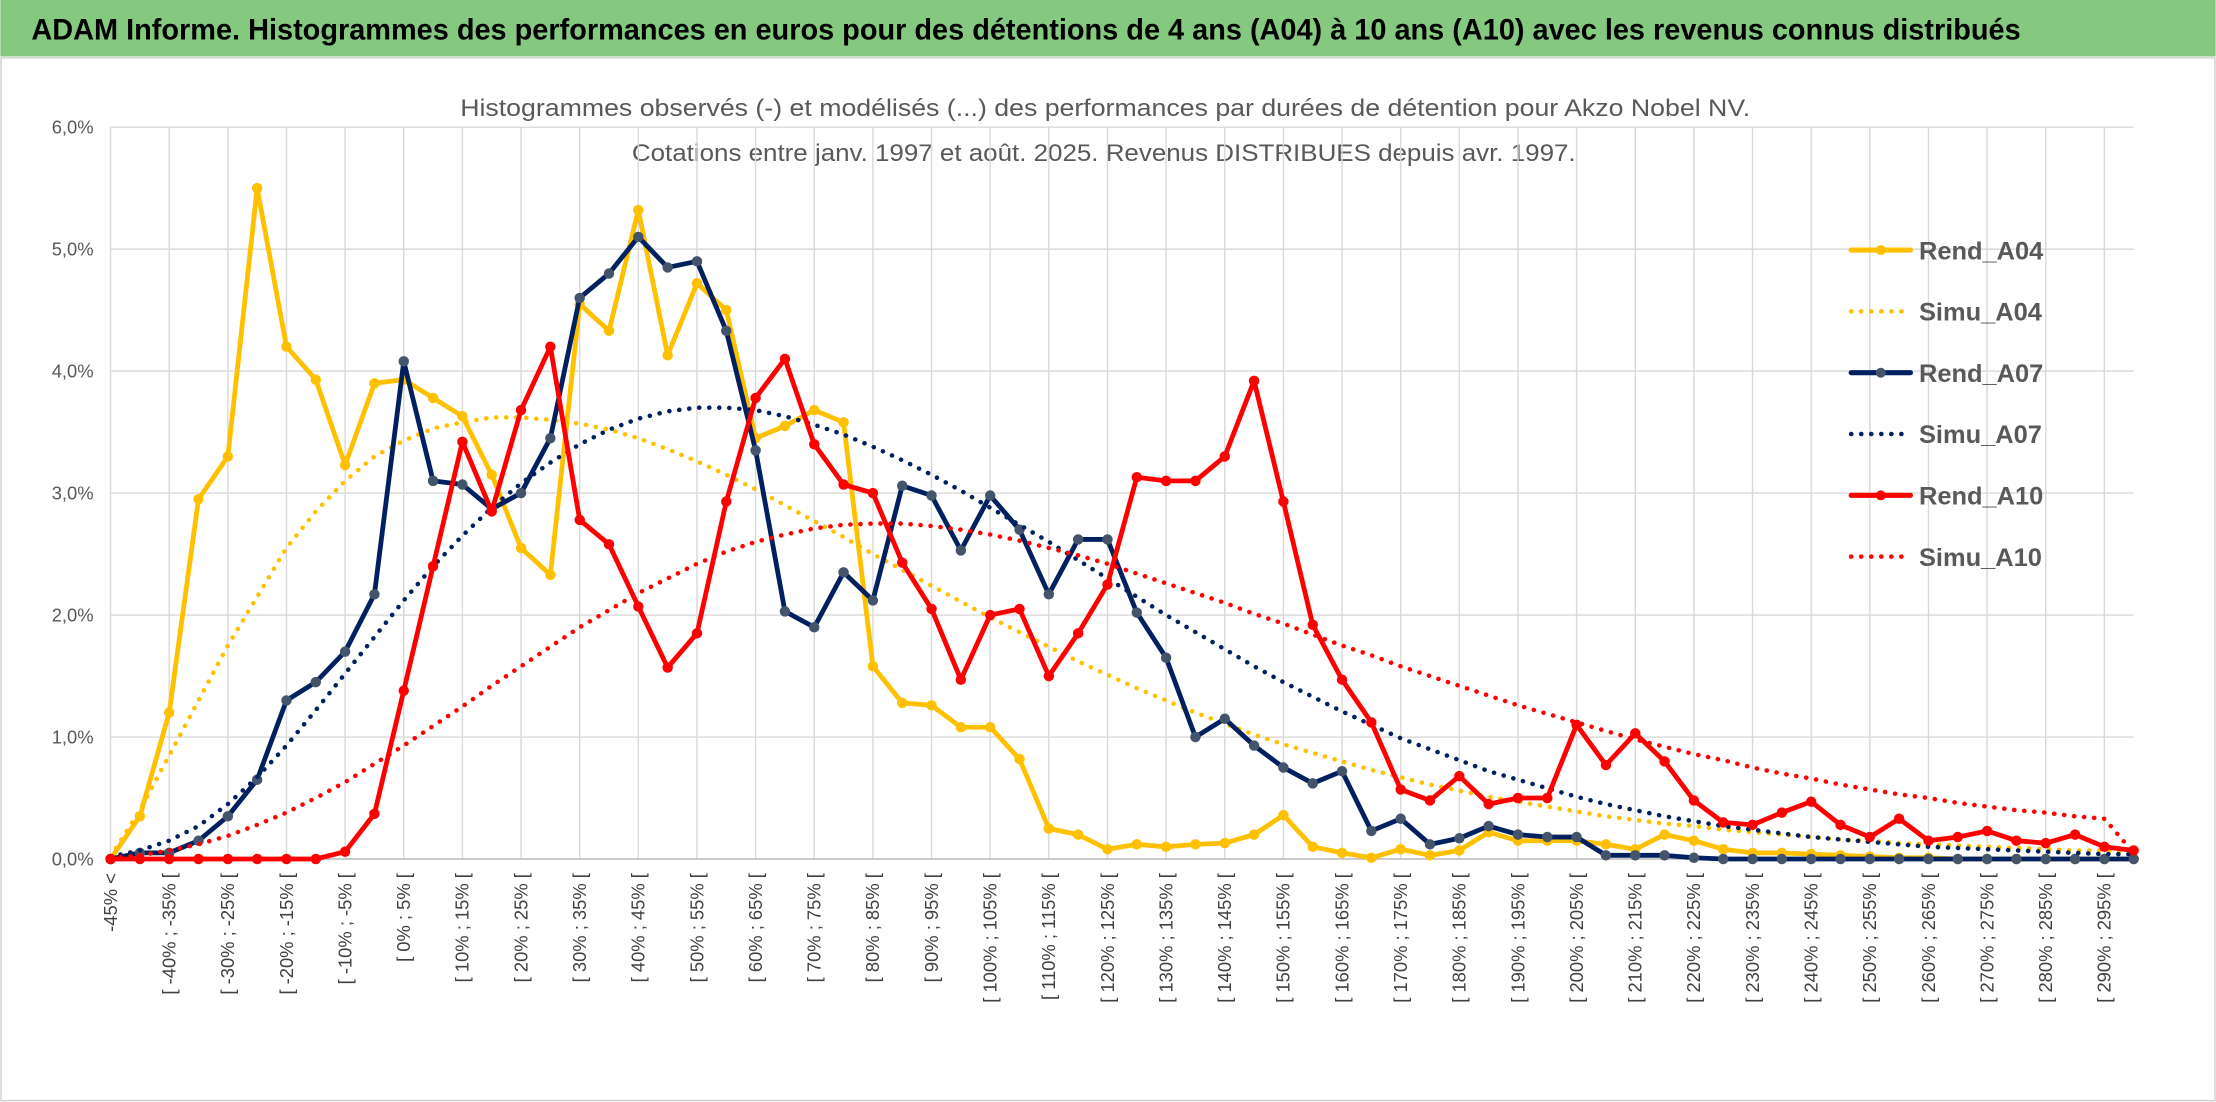 The height and width of the screenshot is (1102, 2216). I want to click on x-tick-label: [ 180% ; 185% [, so click(1459, 938).